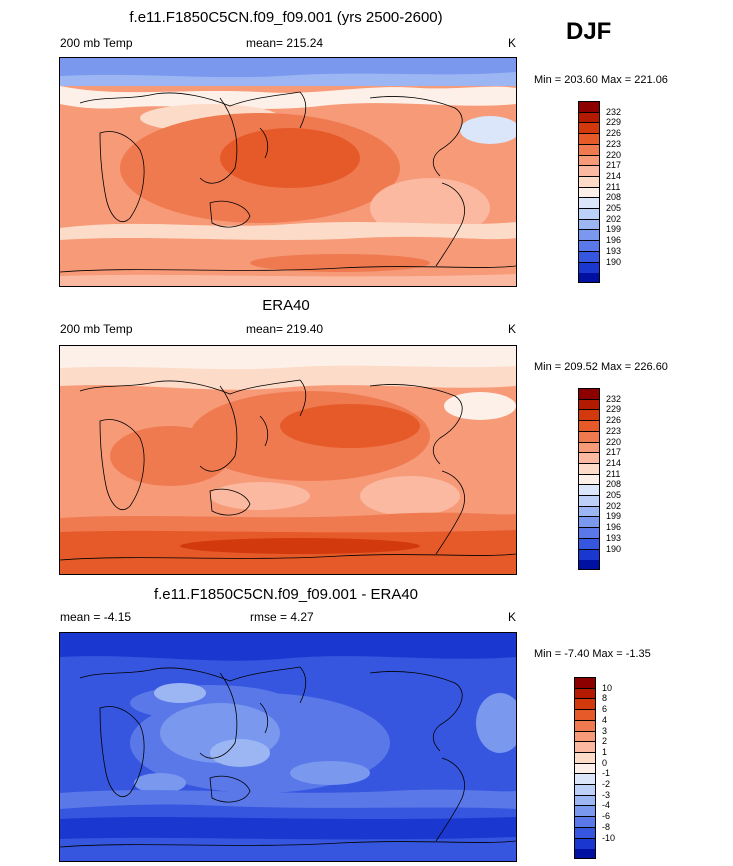 The image size is (733, 866). I want to click on panel-2-title: ERA40, so click(286, 305).